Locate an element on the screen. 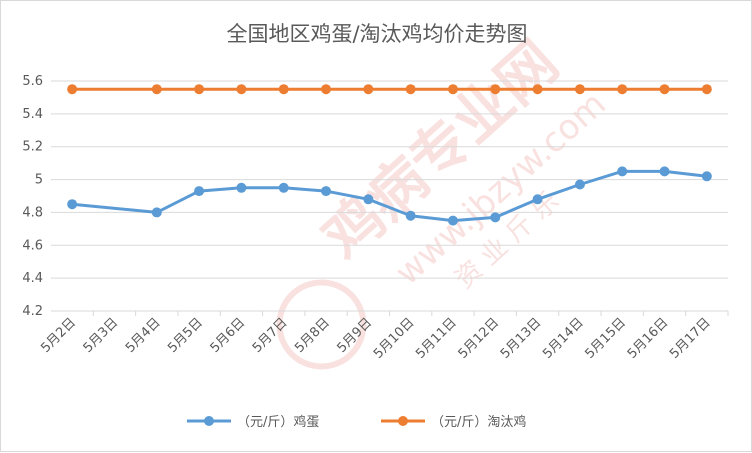 The image size is (752, 453). legend-label: （元/斤）淘汰鸡 is located at coordinates (478, 422).